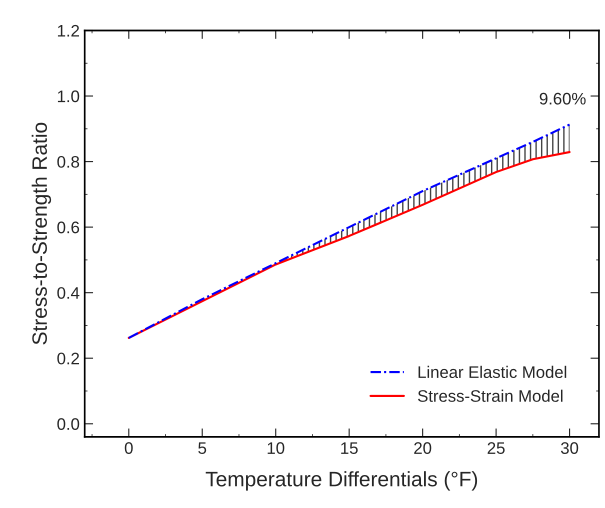 The image size is (605, 508). I want to click on y-tick-label: 1.2, so click(69, 30).